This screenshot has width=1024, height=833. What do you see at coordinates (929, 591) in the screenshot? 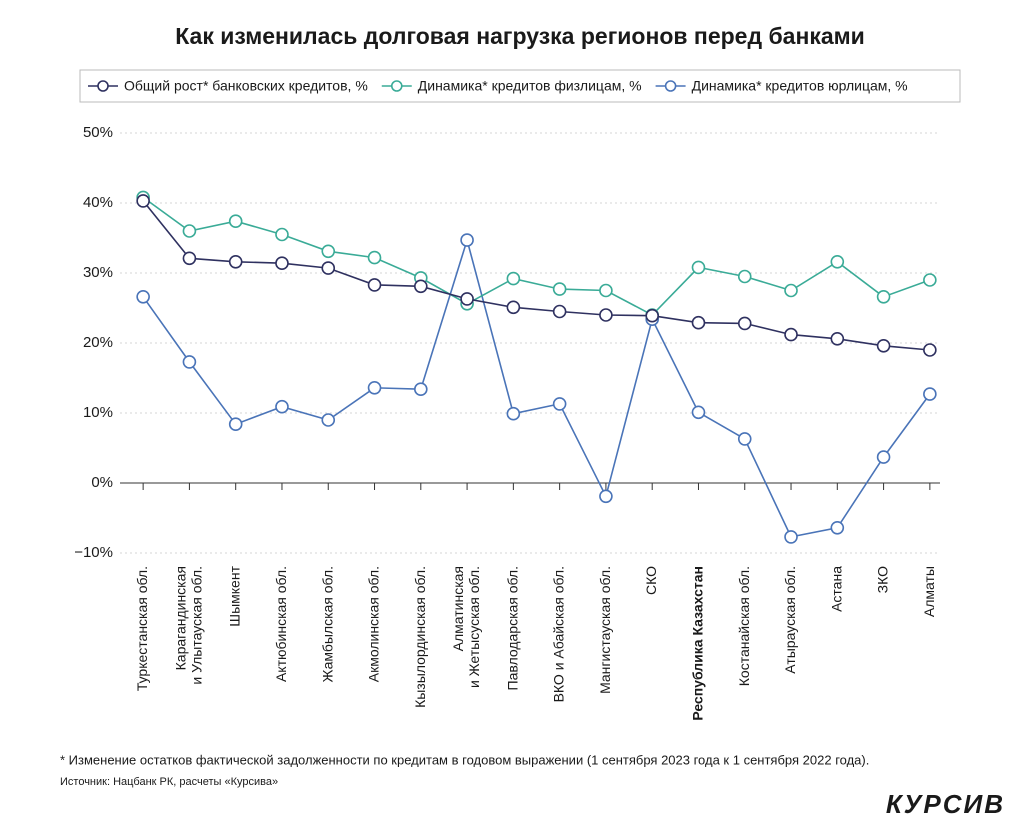
I see `x-tick-label: Алматы` at bounding box center [929, 591].